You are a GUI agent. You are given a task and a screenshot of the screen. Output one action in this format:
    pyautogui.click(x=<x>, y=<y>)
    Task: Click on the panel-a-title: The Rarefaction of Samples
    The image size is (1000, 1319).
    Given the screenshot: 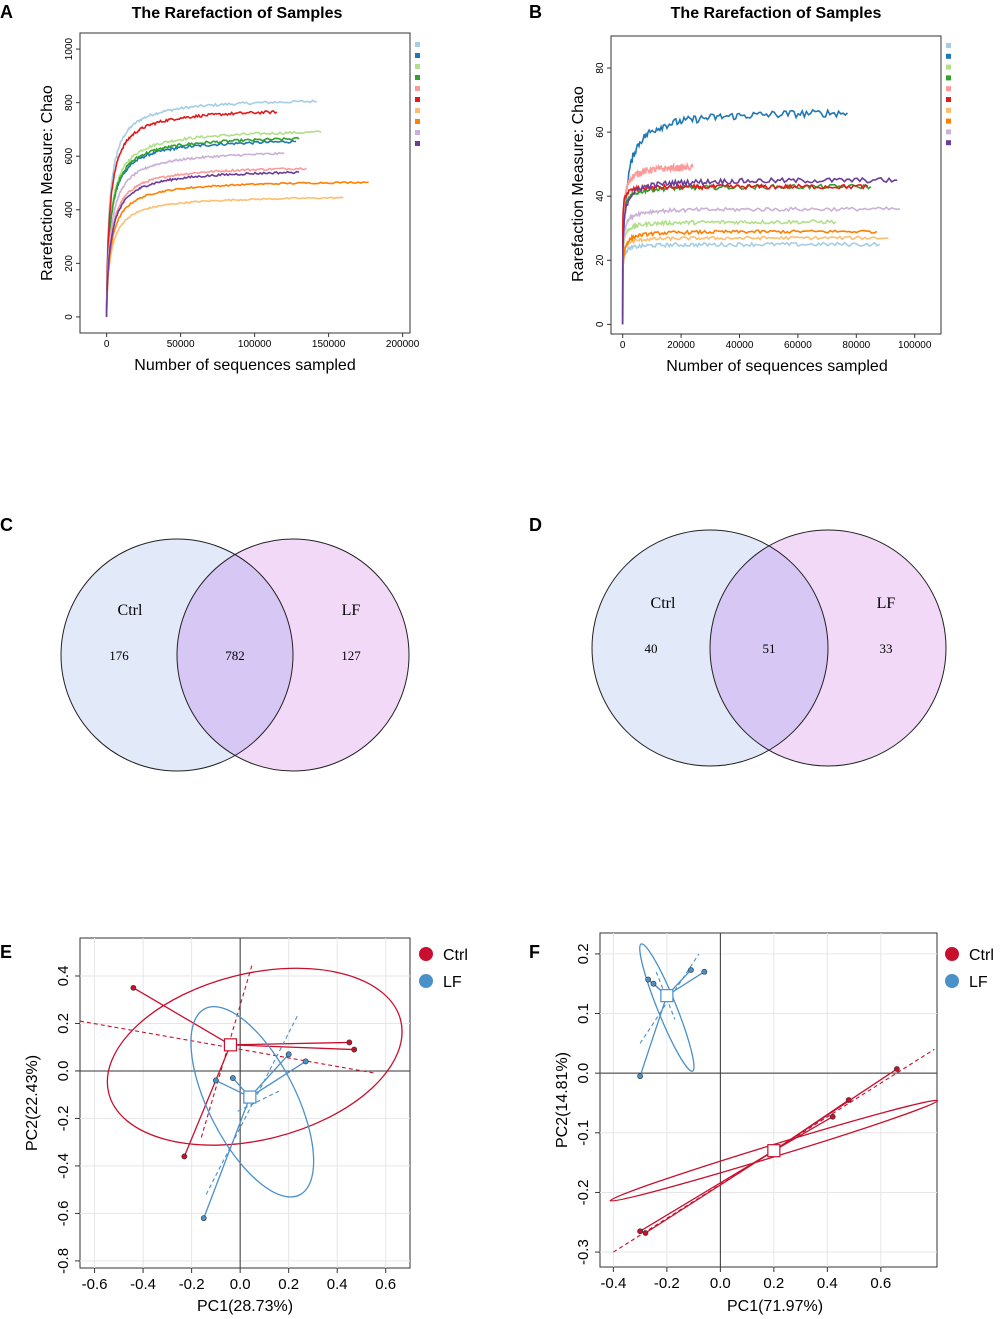 What is the action you would take?
    pyautogui.click(x=237, y=13)
    